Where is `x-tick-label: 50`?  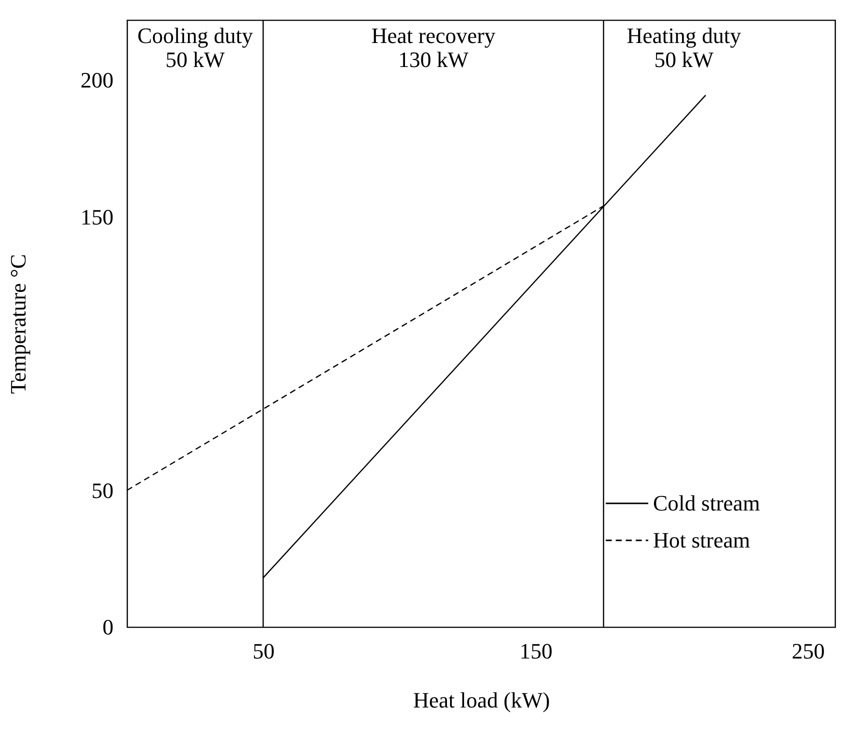
x-tick-label: 50 is located at coordinates (263, 651).